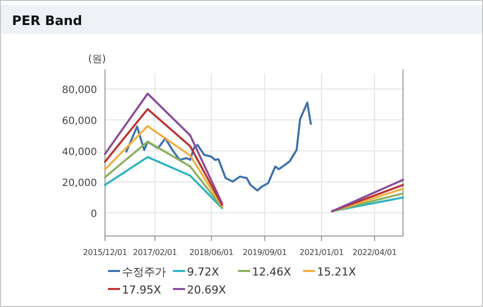  What do you see at coordinates (374, 252) in the screenshot?
I see `x-tick-label: 2022/04/01` at bounding box center [374, 252].